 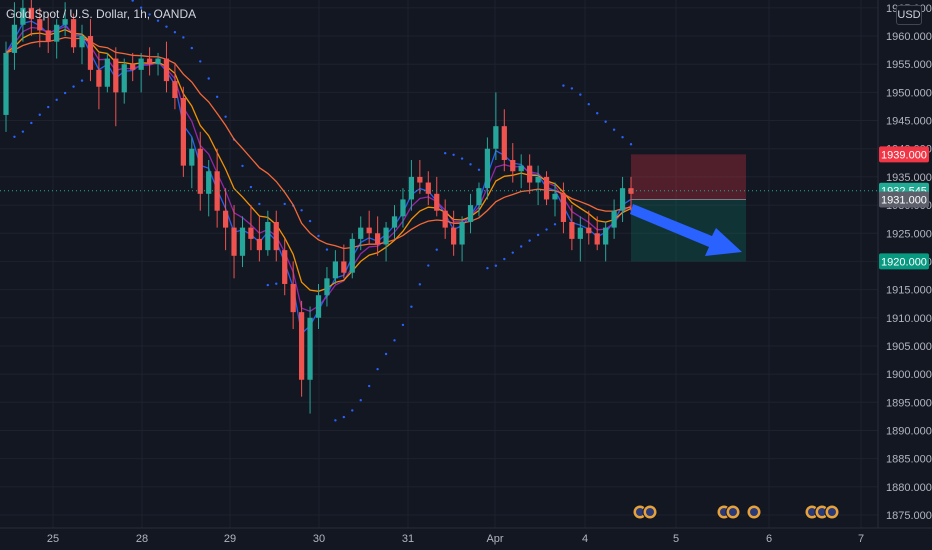 I want to click on stop-zone, so click(x=688, y=177).